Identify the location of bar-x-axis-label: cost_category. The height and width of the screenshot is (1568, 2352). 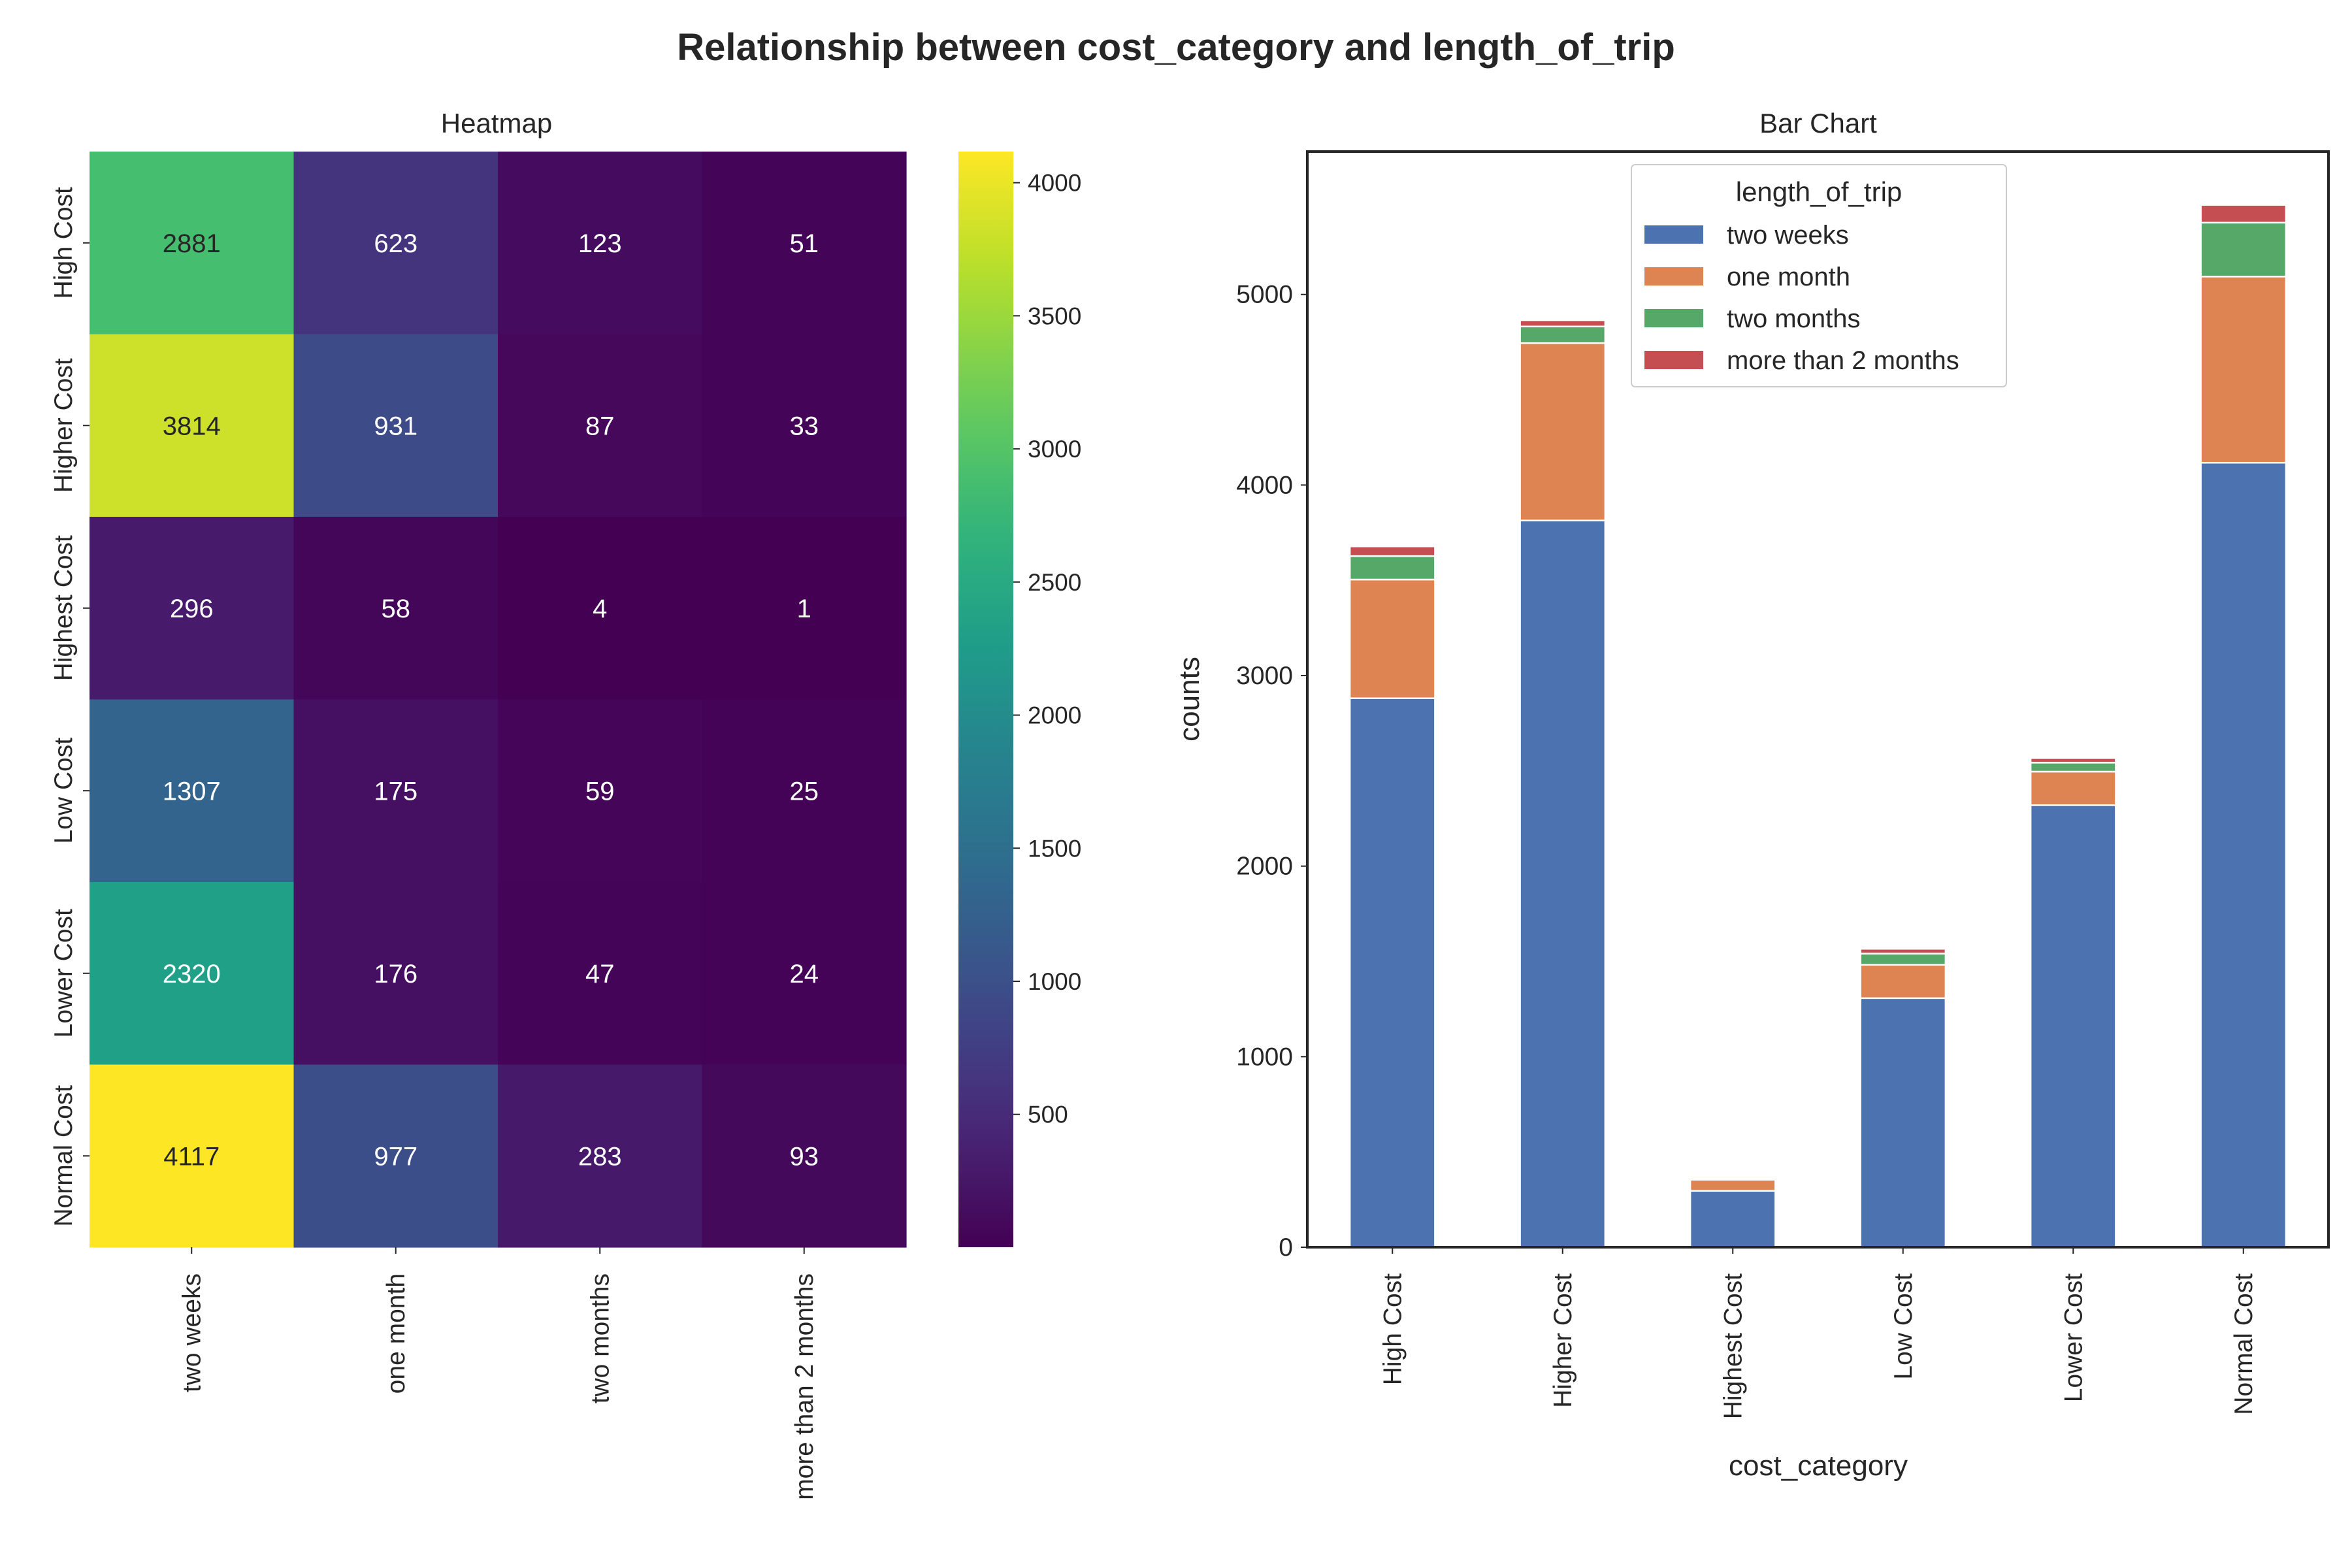
(1818, 1466).